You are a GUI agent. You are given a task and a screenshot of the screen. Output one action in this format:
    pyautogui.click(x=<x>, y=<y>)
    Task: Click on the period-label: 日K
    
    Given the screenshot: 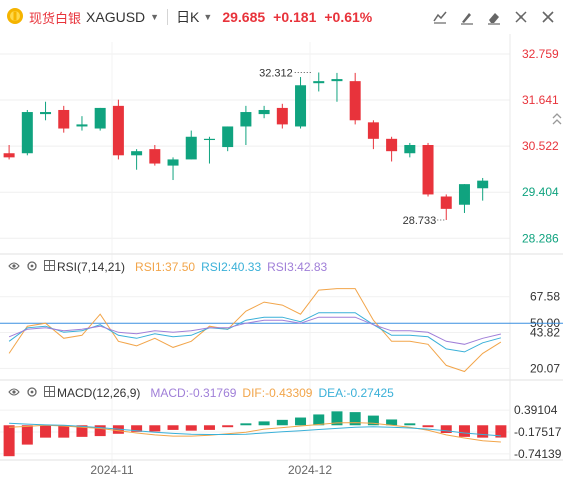 What is the action you would take?
    pyautogui.click(x=188, y=17)
    